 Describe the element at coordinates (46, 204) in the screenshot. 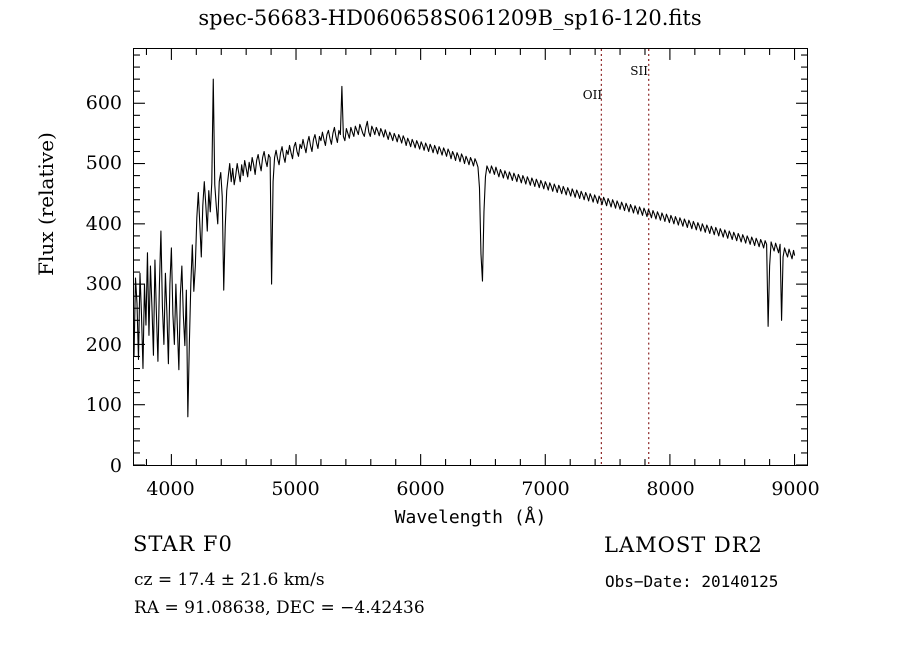

I see `y-axis-title: Flux (relative)` at that location.